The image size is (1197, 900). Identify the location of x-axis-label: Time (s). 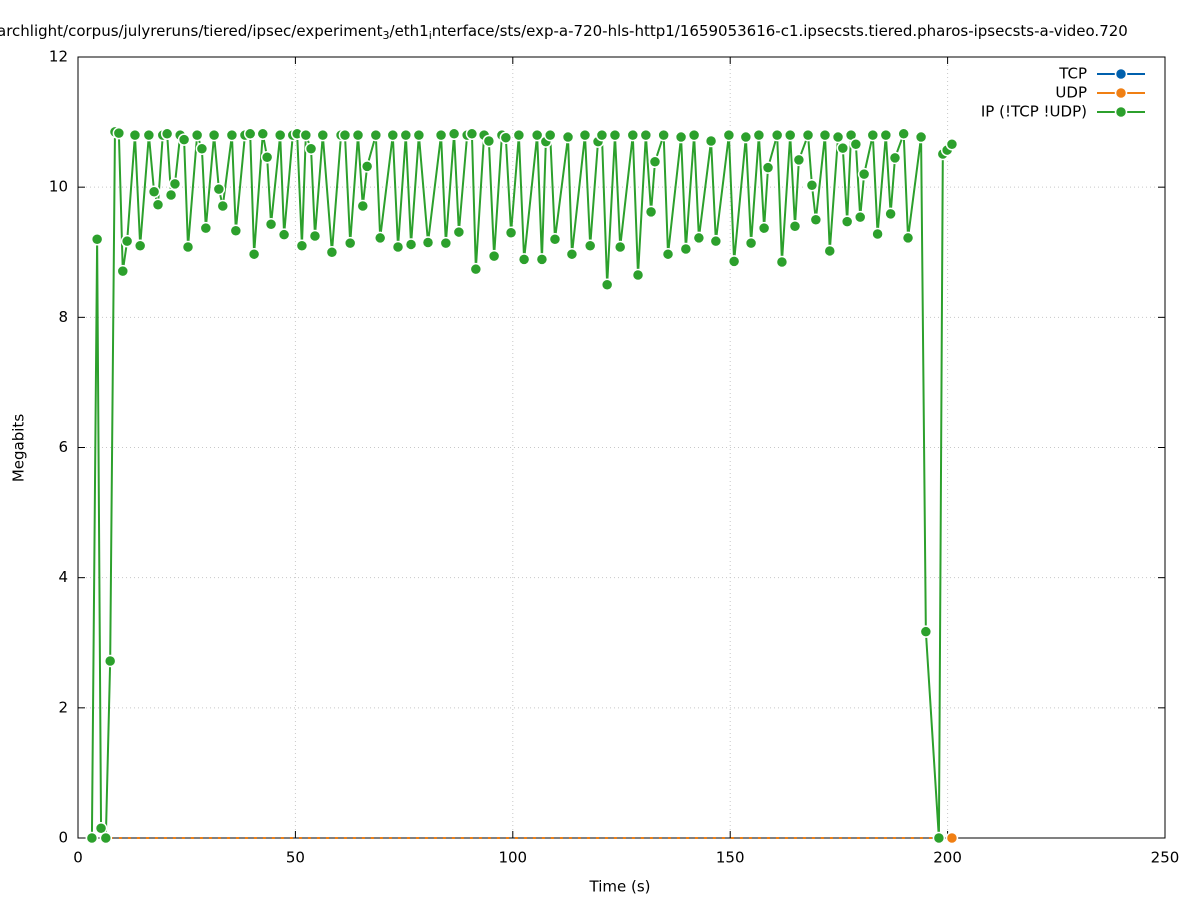
(620, 887).